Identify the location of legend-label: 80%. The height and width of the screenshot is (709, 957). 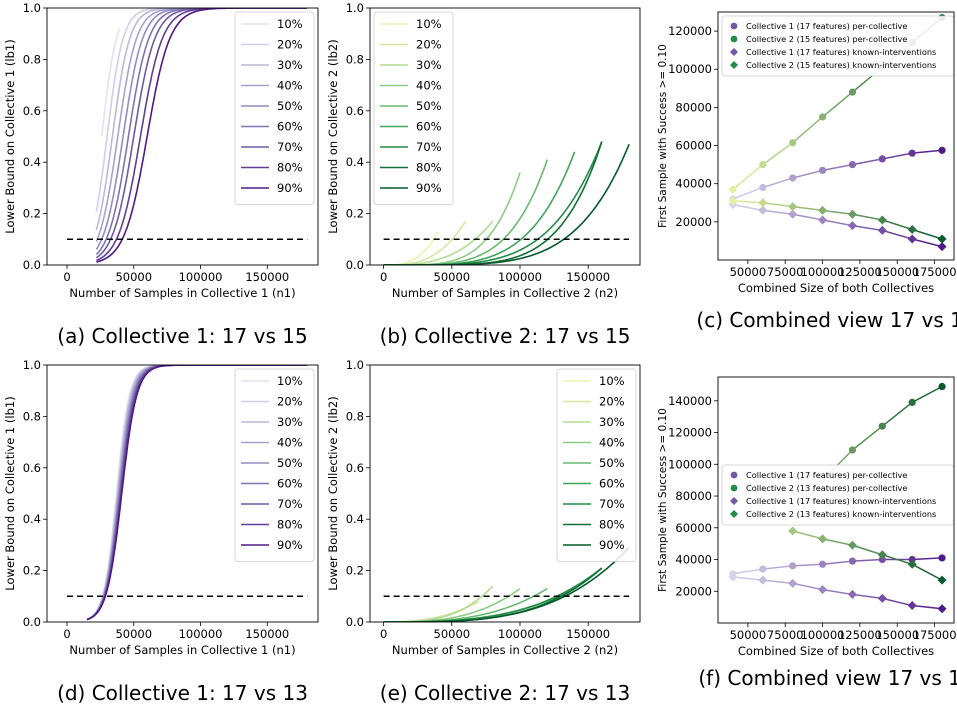
(290, 525).